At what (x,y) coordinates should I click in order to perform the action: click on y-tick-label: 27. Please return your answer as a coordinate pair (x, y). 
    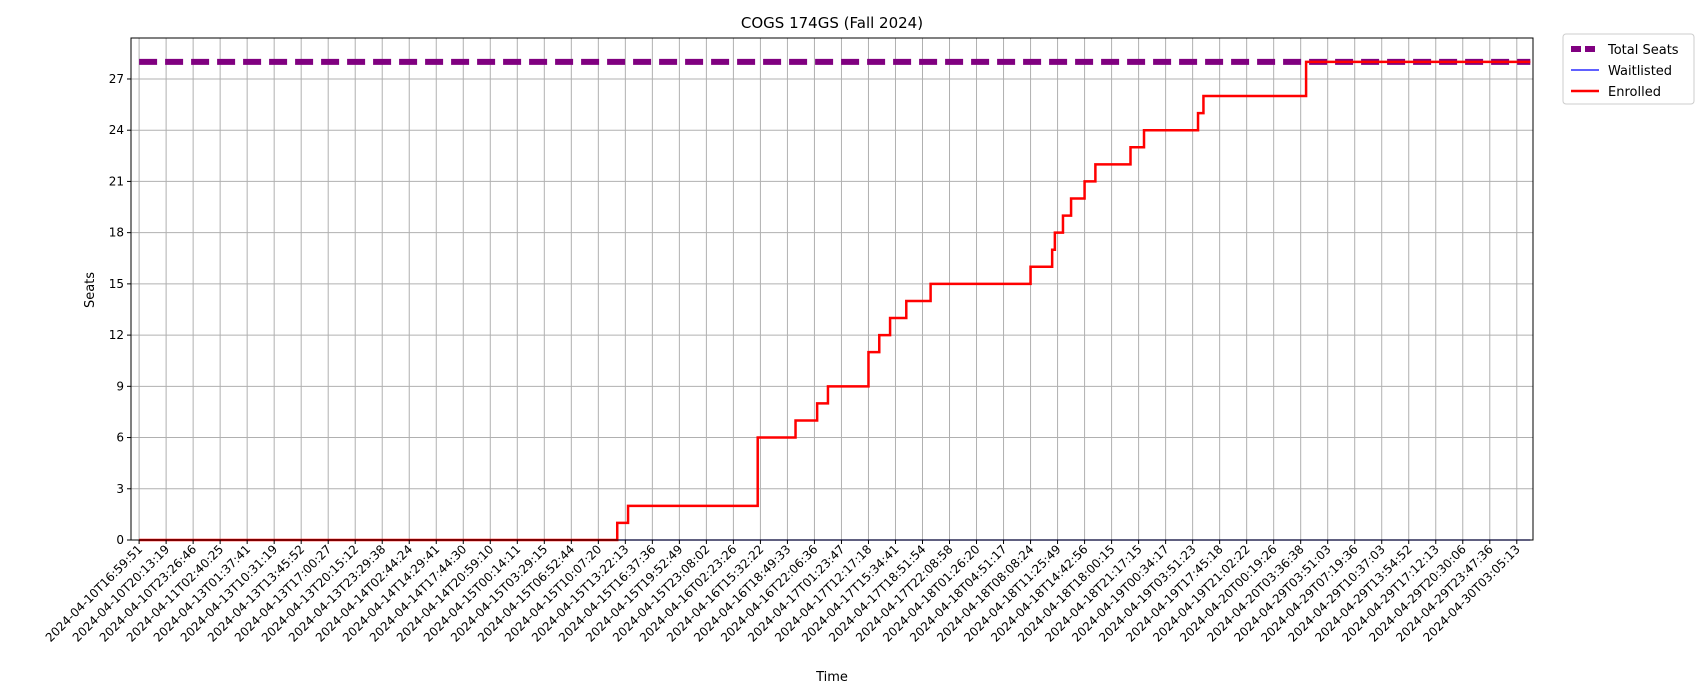
    Looking at the image, I should click on (116, 79).